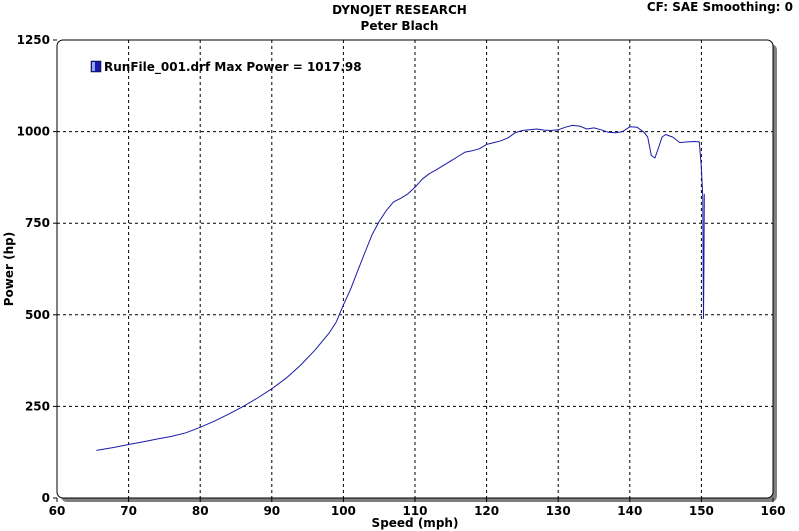 The height and width of the screenshot is (531, 799). I want to click on legend: RunFile_001.drf Max Power = 1017.98, so click(226, 67).